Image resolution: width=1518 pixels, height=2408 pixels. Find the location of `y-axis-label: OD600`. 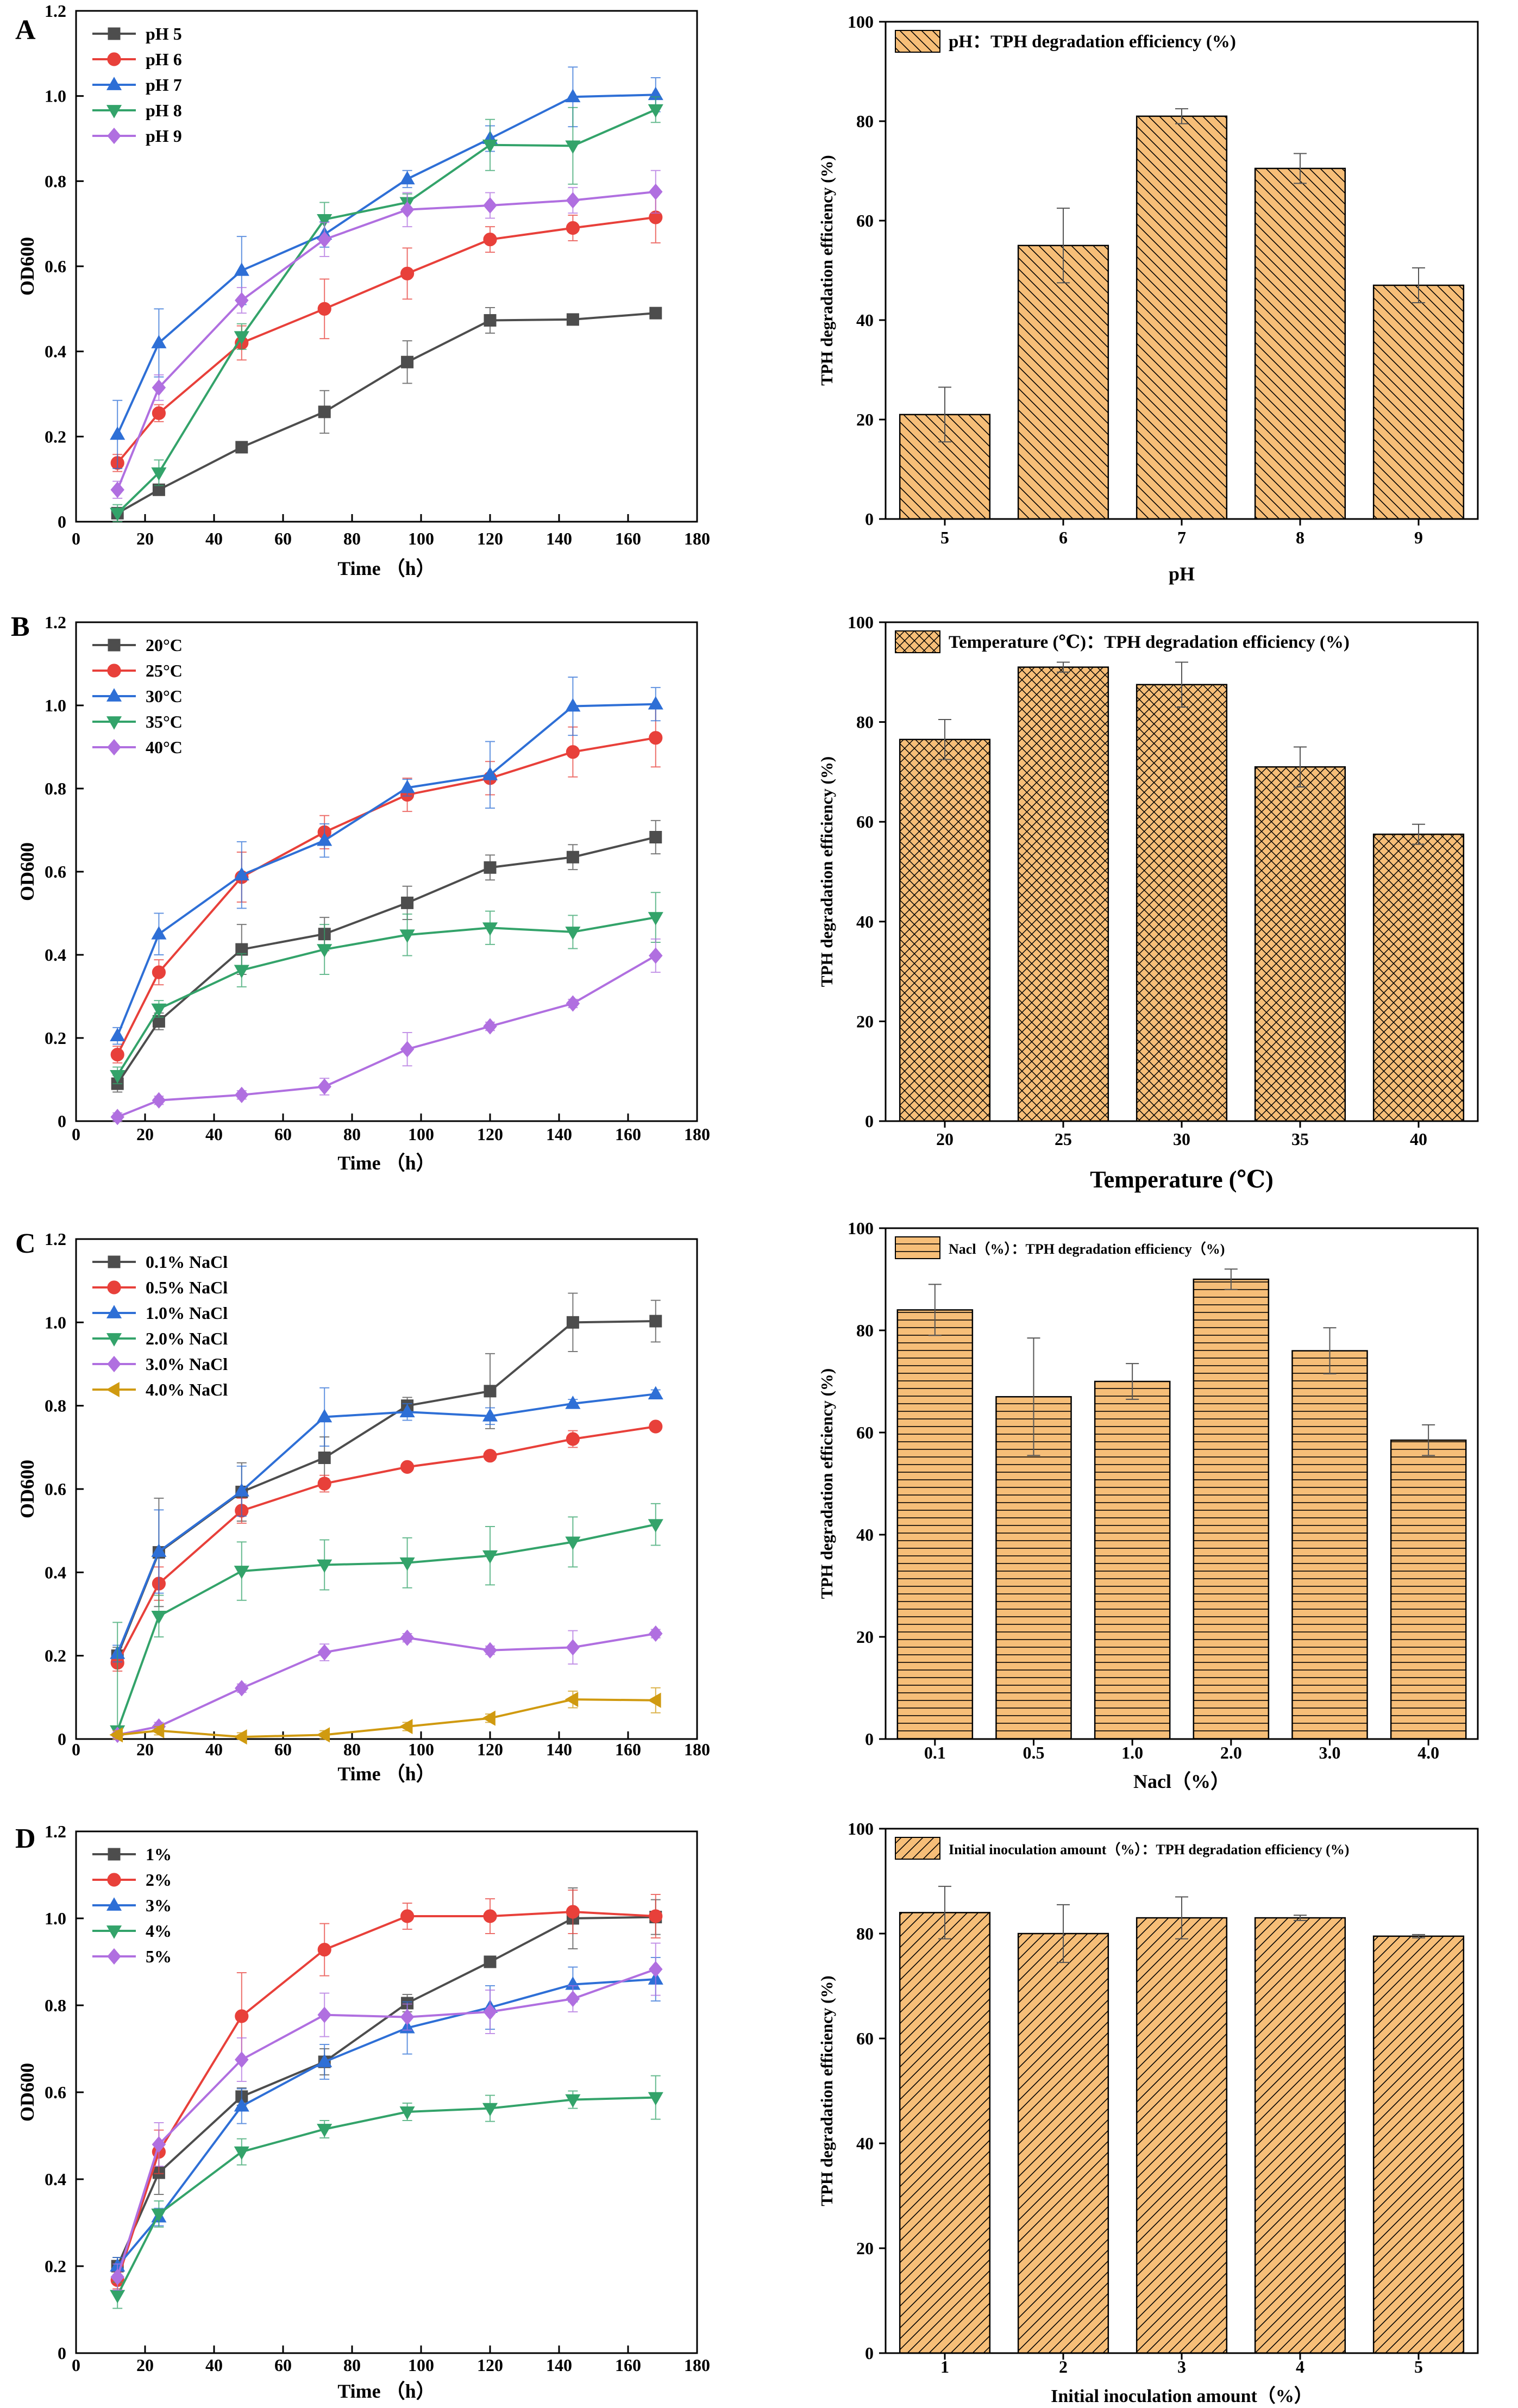

y-axis-label: OD600 is located at coordinates (27, 1489).